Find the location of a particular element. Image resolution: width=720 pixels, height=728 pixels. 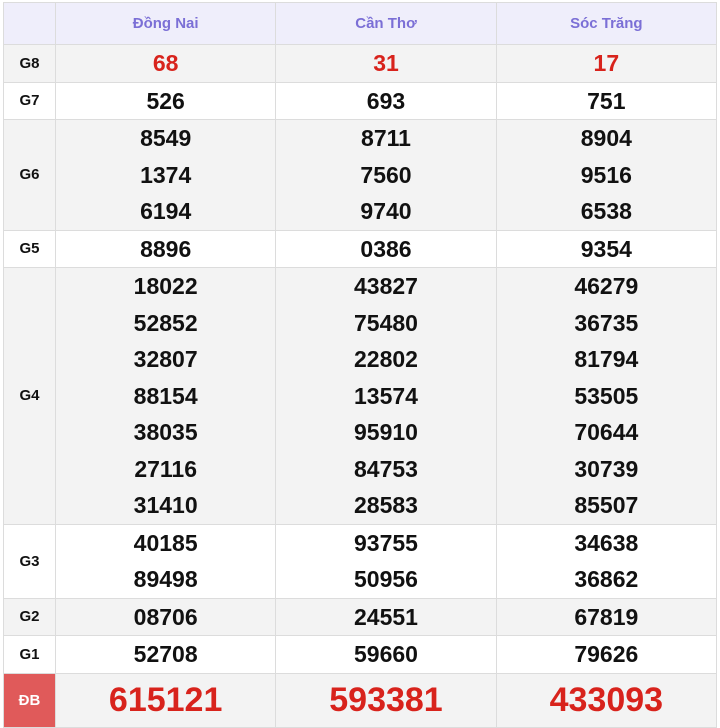

prize-number: 32807 is located at coordinates (165, 359).